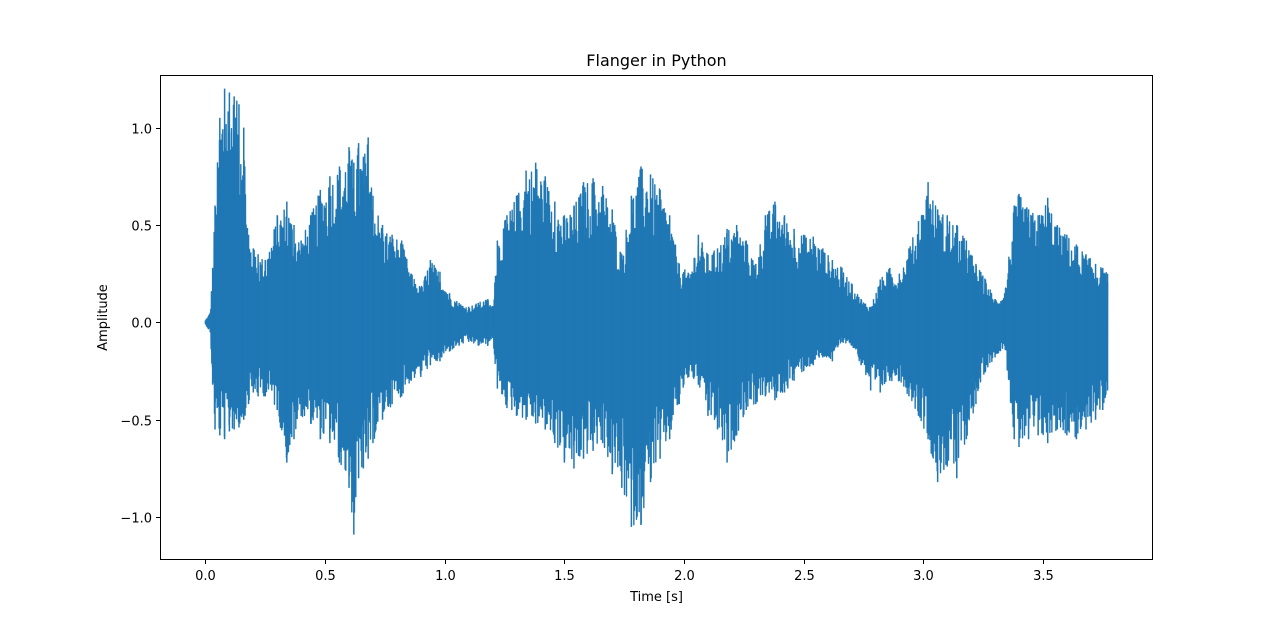 The image size is (1280, 629). What do you see at coordinates (205, 576) in the screenshot?
I see `x-tick-label: 0.0` at bounding box center [205, 576].